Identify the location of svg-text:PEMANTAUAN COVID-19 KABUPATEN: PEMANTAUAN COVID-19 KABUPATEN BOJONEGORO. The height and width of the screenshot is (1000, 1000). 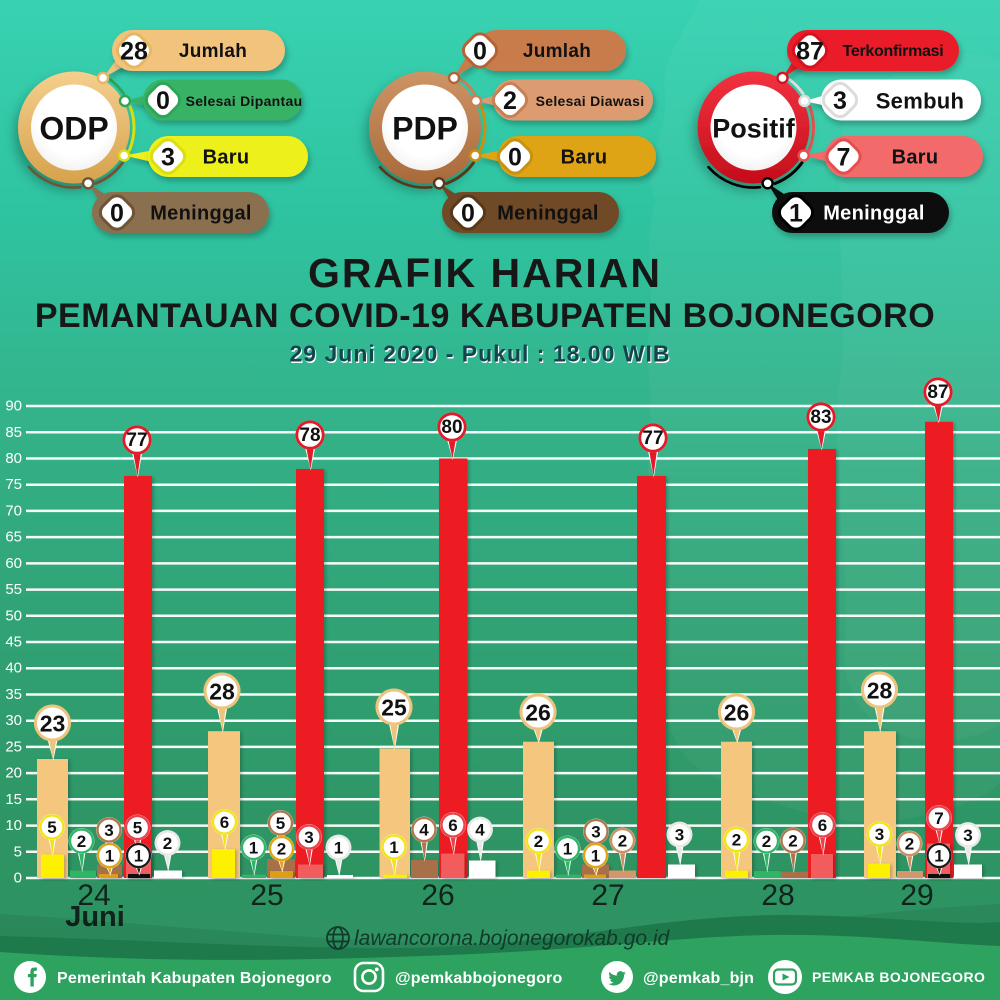
(485, 316).